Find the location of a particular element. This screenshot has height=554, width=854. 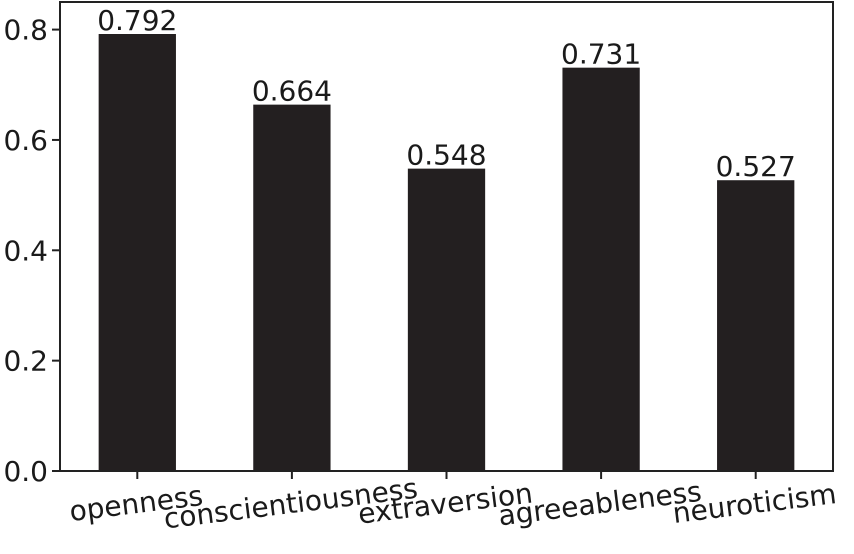

y-axis-ticks: 0.0 0.2 0.4 0.6 0.8 is located at coordinates (31, 251).